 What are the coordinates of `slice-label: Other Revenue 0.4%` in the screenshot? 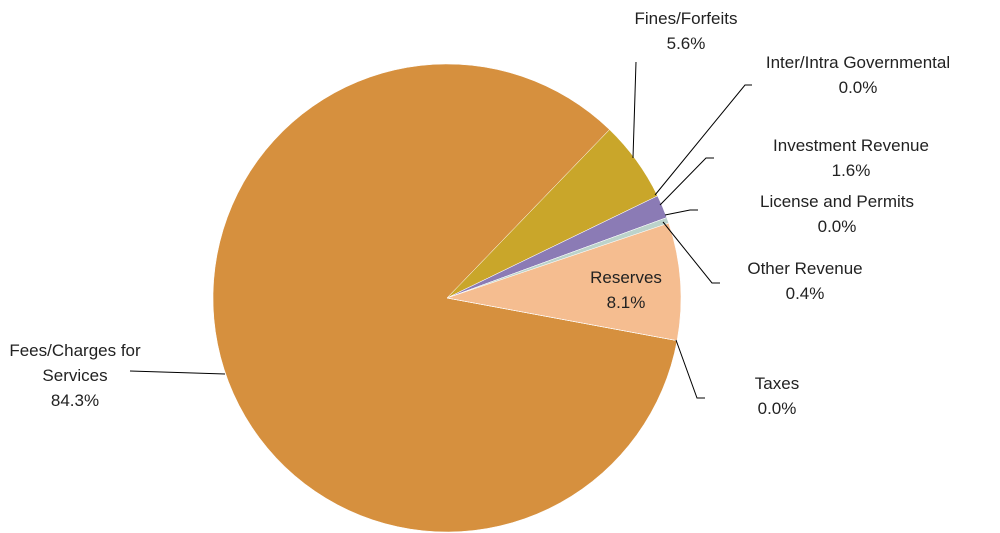 It's located at (805, 281).